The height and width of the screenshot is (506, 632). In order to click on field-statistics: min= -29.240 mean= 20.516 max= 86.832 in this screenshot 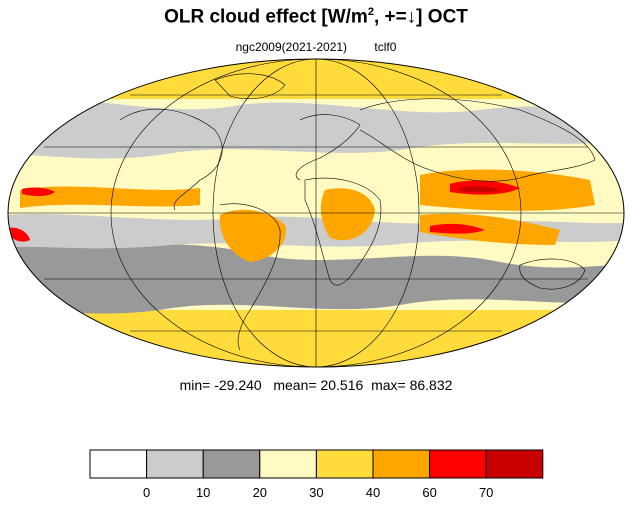, I will do `click(316, 385)`.